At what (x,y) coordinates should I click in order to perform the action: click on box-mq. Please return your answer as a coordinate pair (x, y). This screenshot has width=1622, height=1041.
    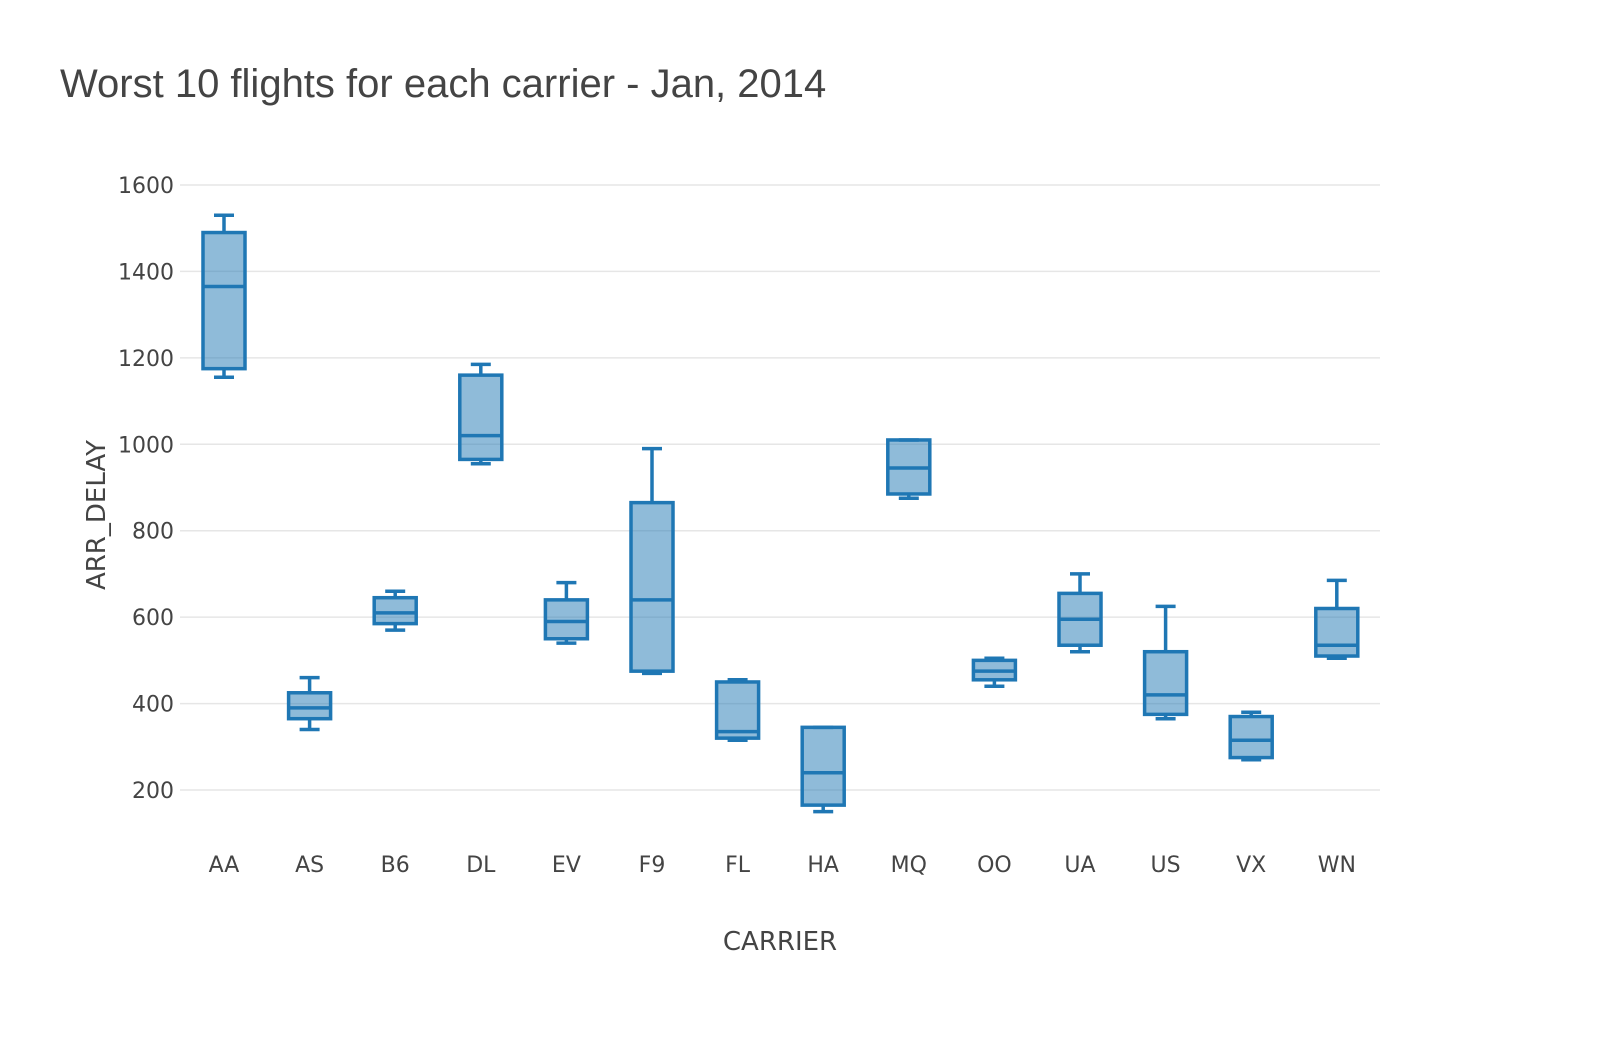
    Looking at the image, I should click on (909, 469).